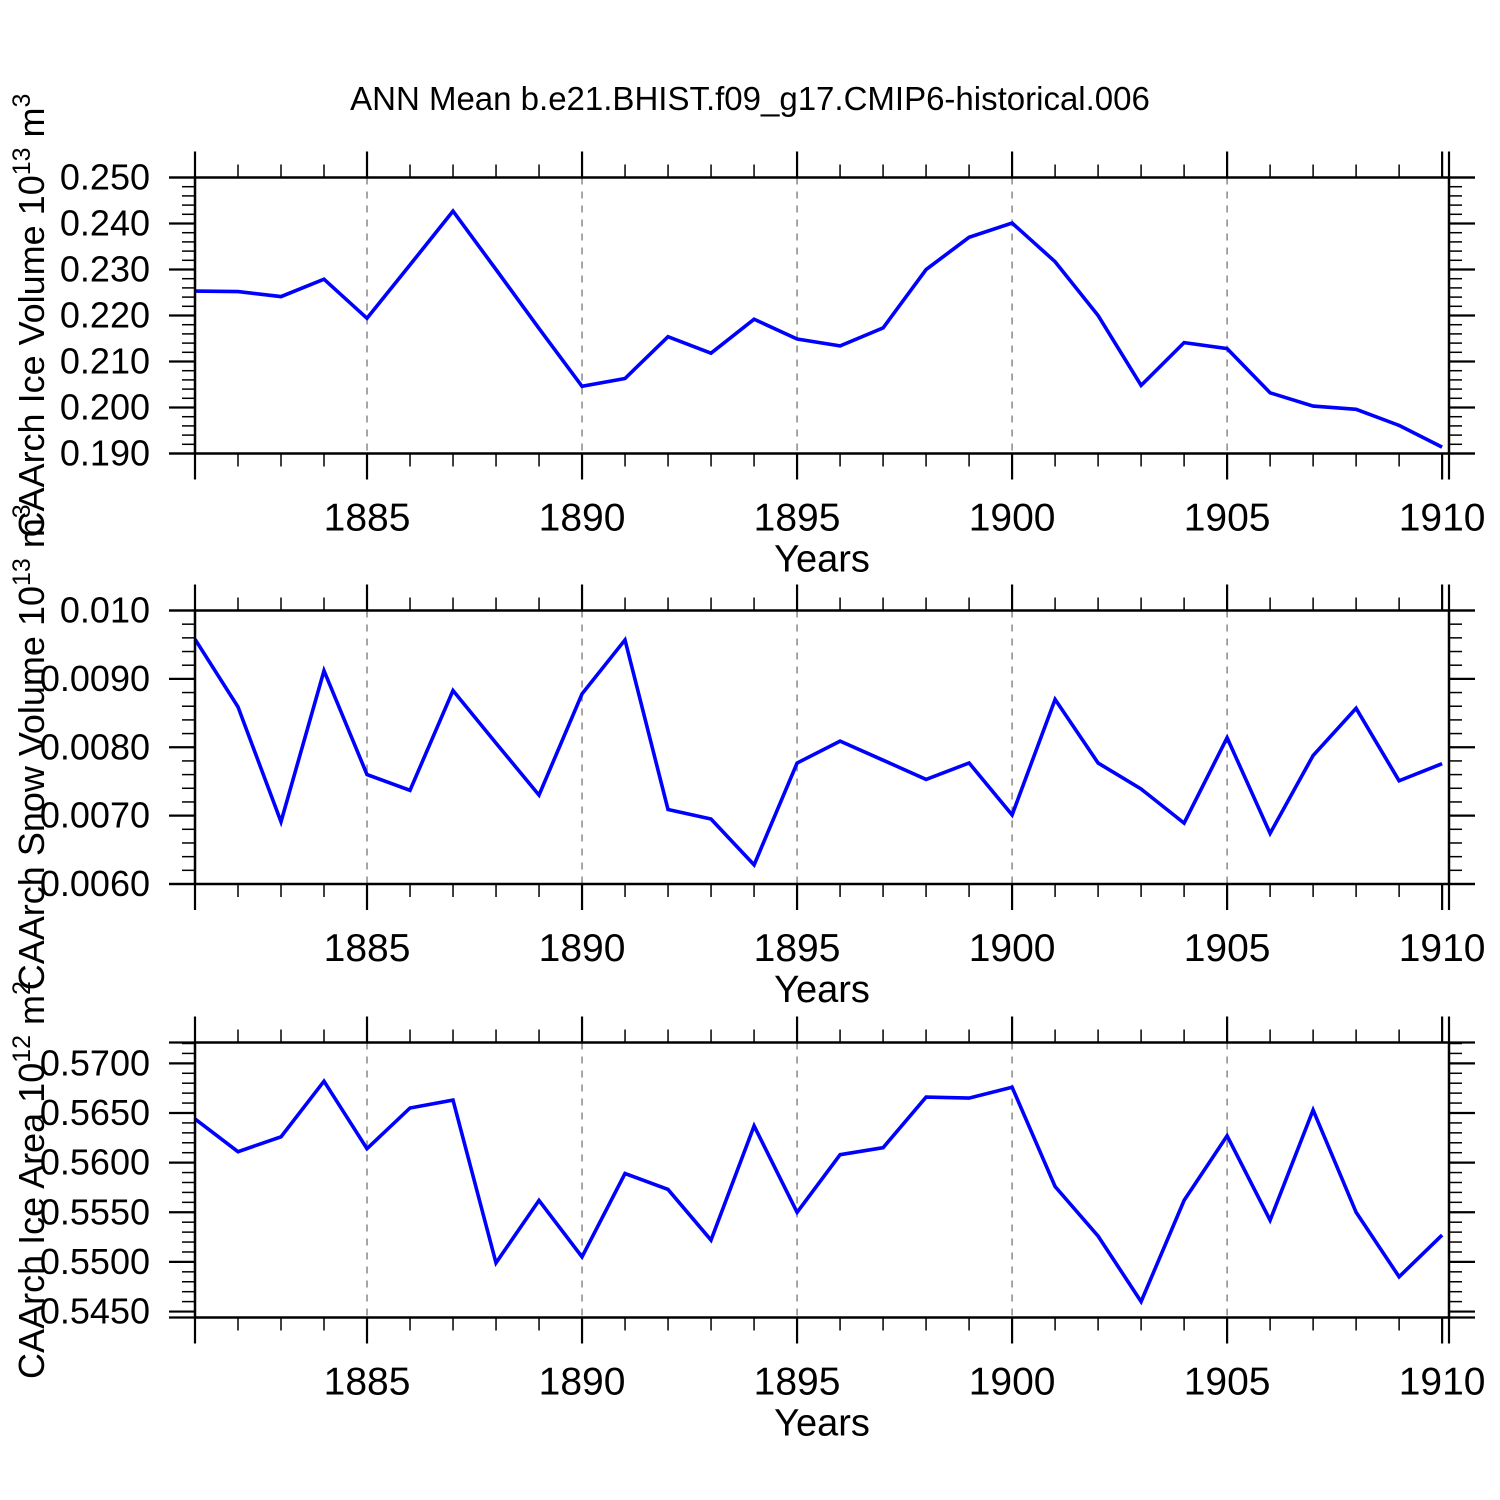 Image resolution: width=1500 pixels, height=1500 pixels. Describe the element at coordinates (818, 328) in the screenshot. I see `ice-volume-series-line` at that location.